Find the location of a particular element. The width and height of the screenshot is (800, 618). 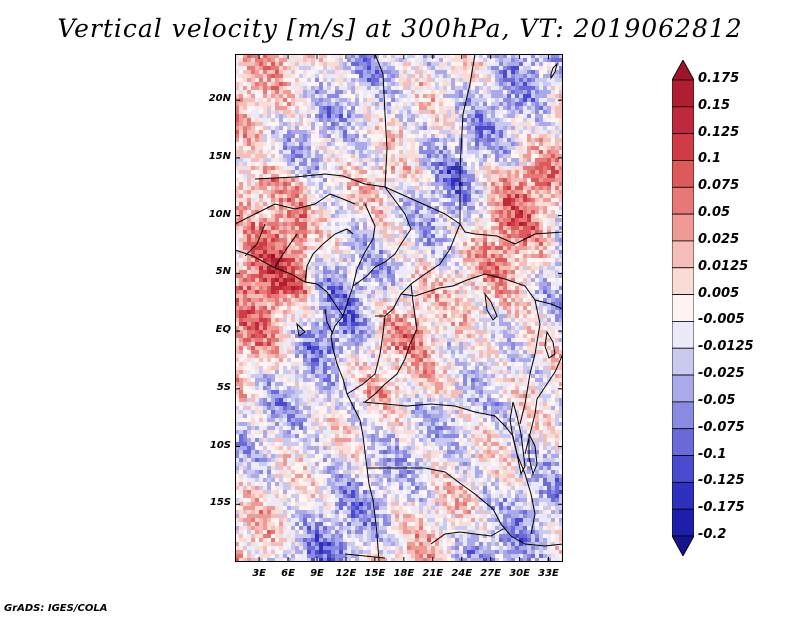

lon-label: 9E is located at coordinates (317, 573).